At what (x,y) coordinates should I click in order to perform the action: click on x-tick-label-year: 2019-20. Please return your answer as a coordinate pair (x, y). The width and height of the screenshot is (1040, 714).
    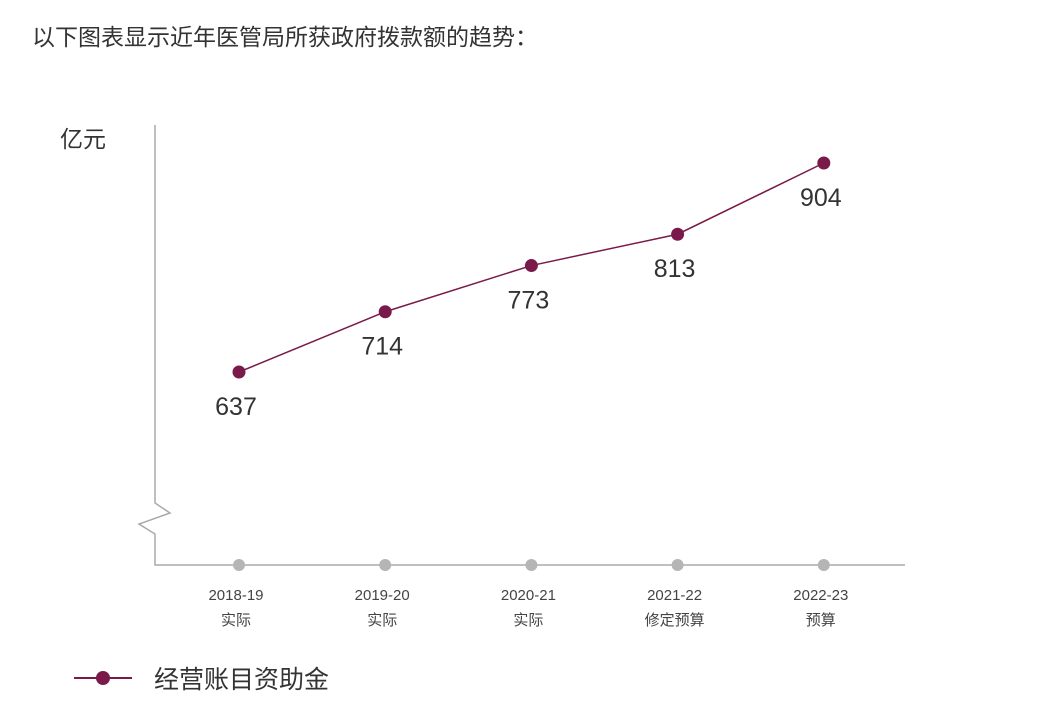
    Looking at the image, I should click on (382, 595).